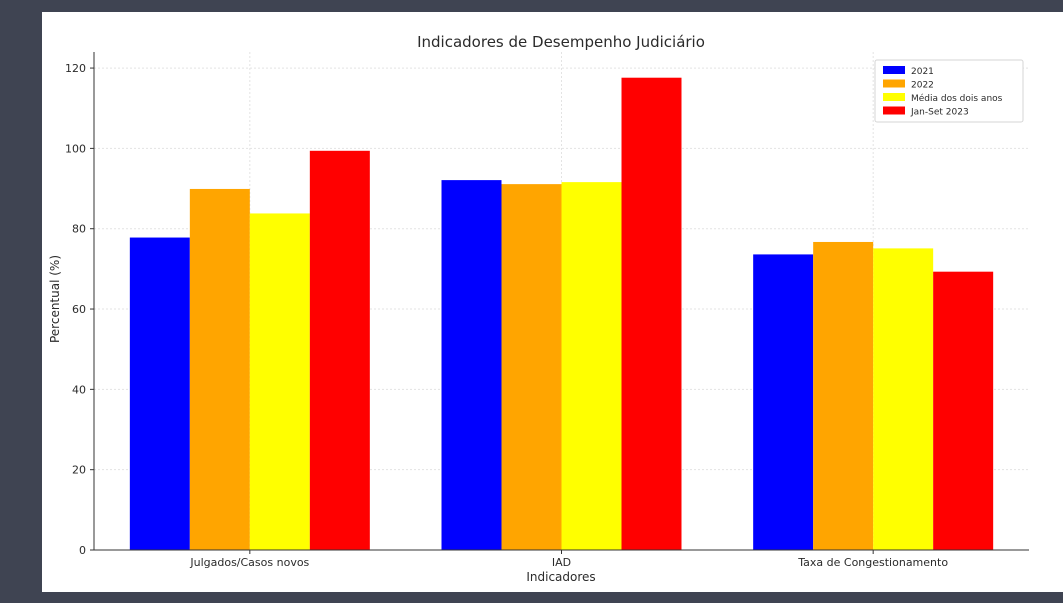  Describe the element at coordinates (75, 148) in the screenshot. I see `y-tick-label: 100` at that location.